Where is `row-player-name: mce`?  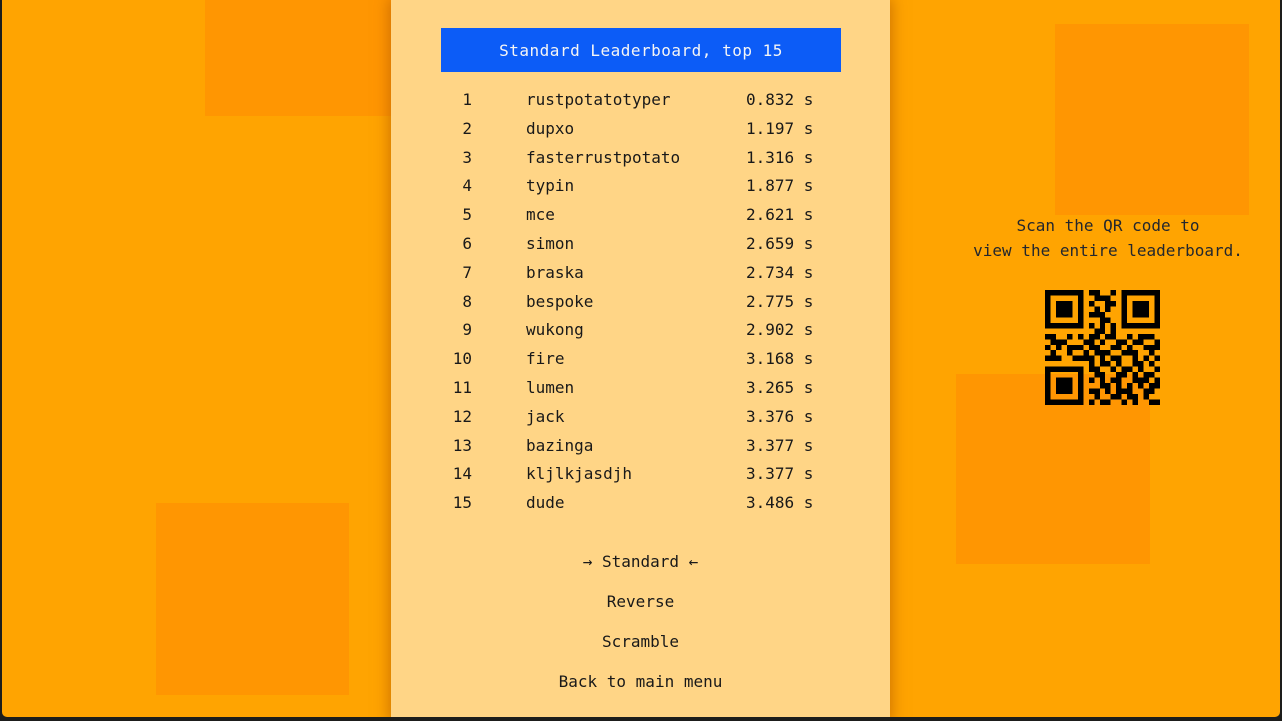 row-player-name: mce is located at coordinates (540, 215).